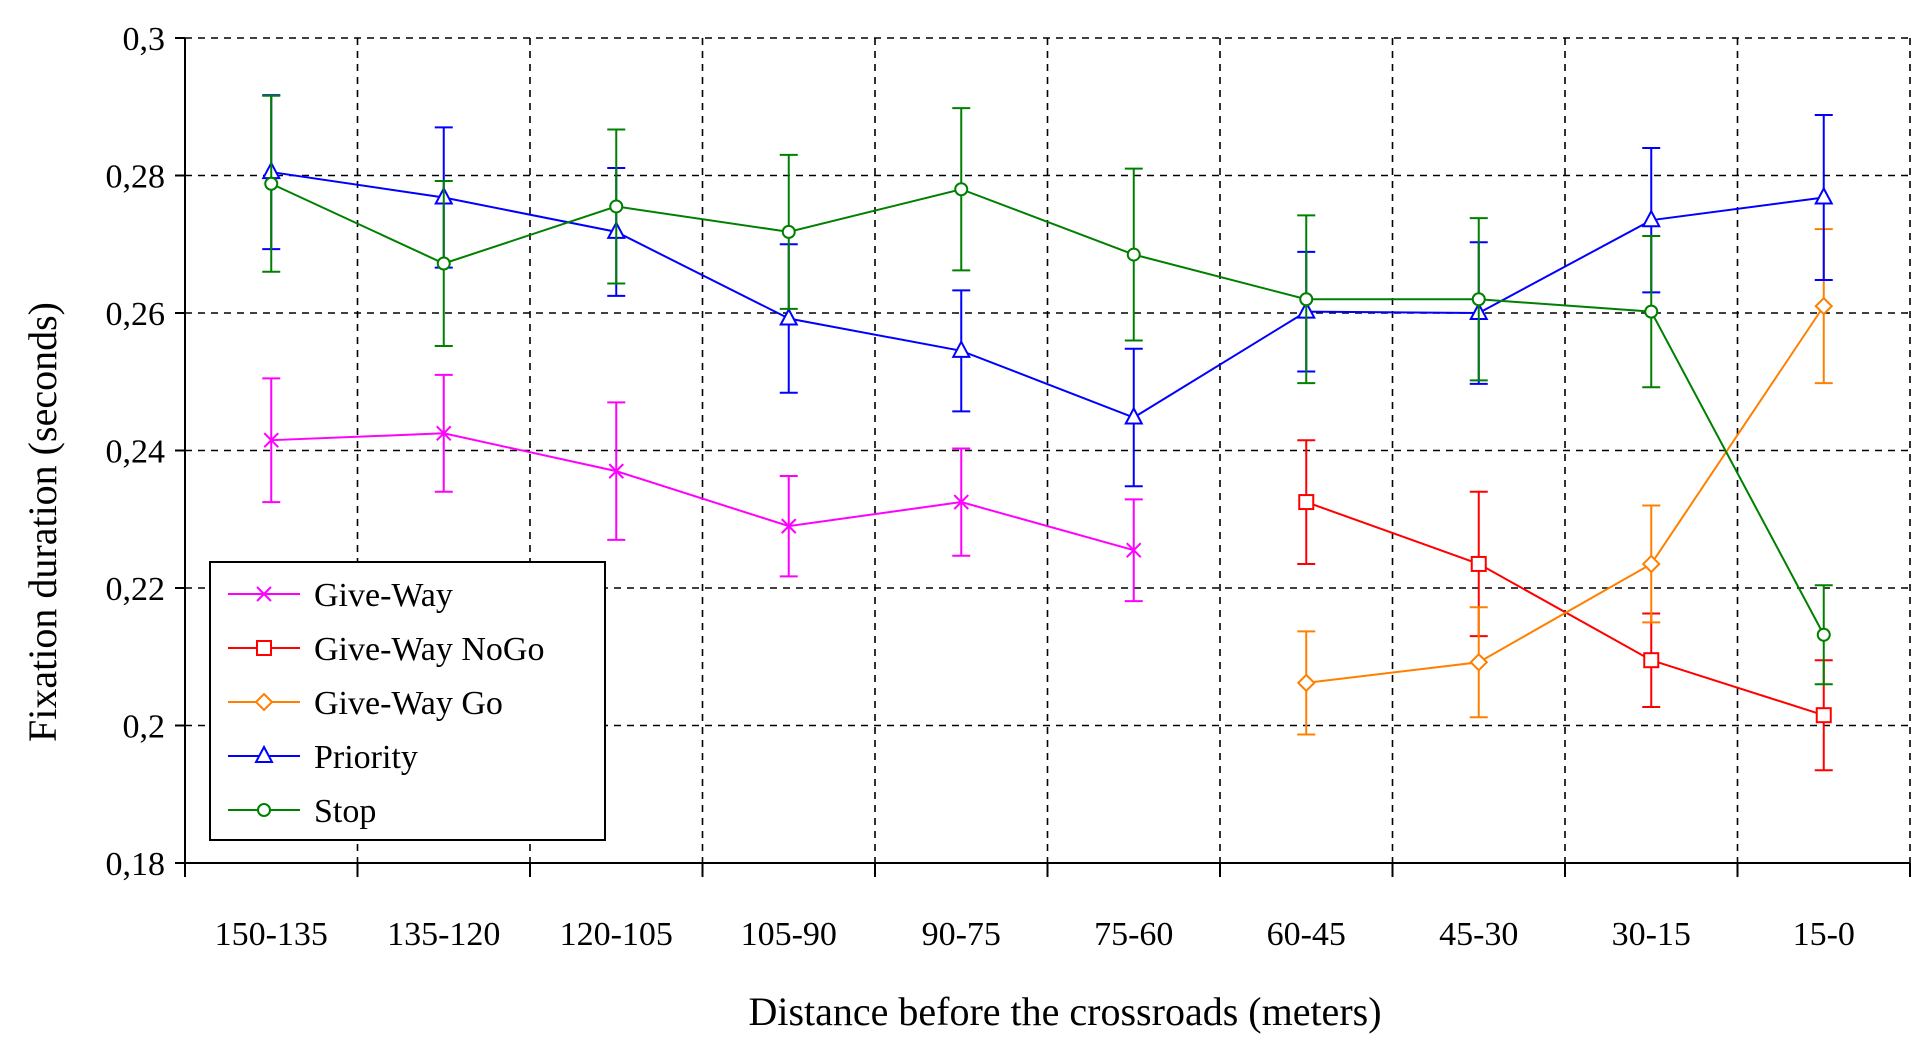  Describe the element at coordinates (271, 934) in the screenshot. I see `x-tick-label: 150-135` at that location.